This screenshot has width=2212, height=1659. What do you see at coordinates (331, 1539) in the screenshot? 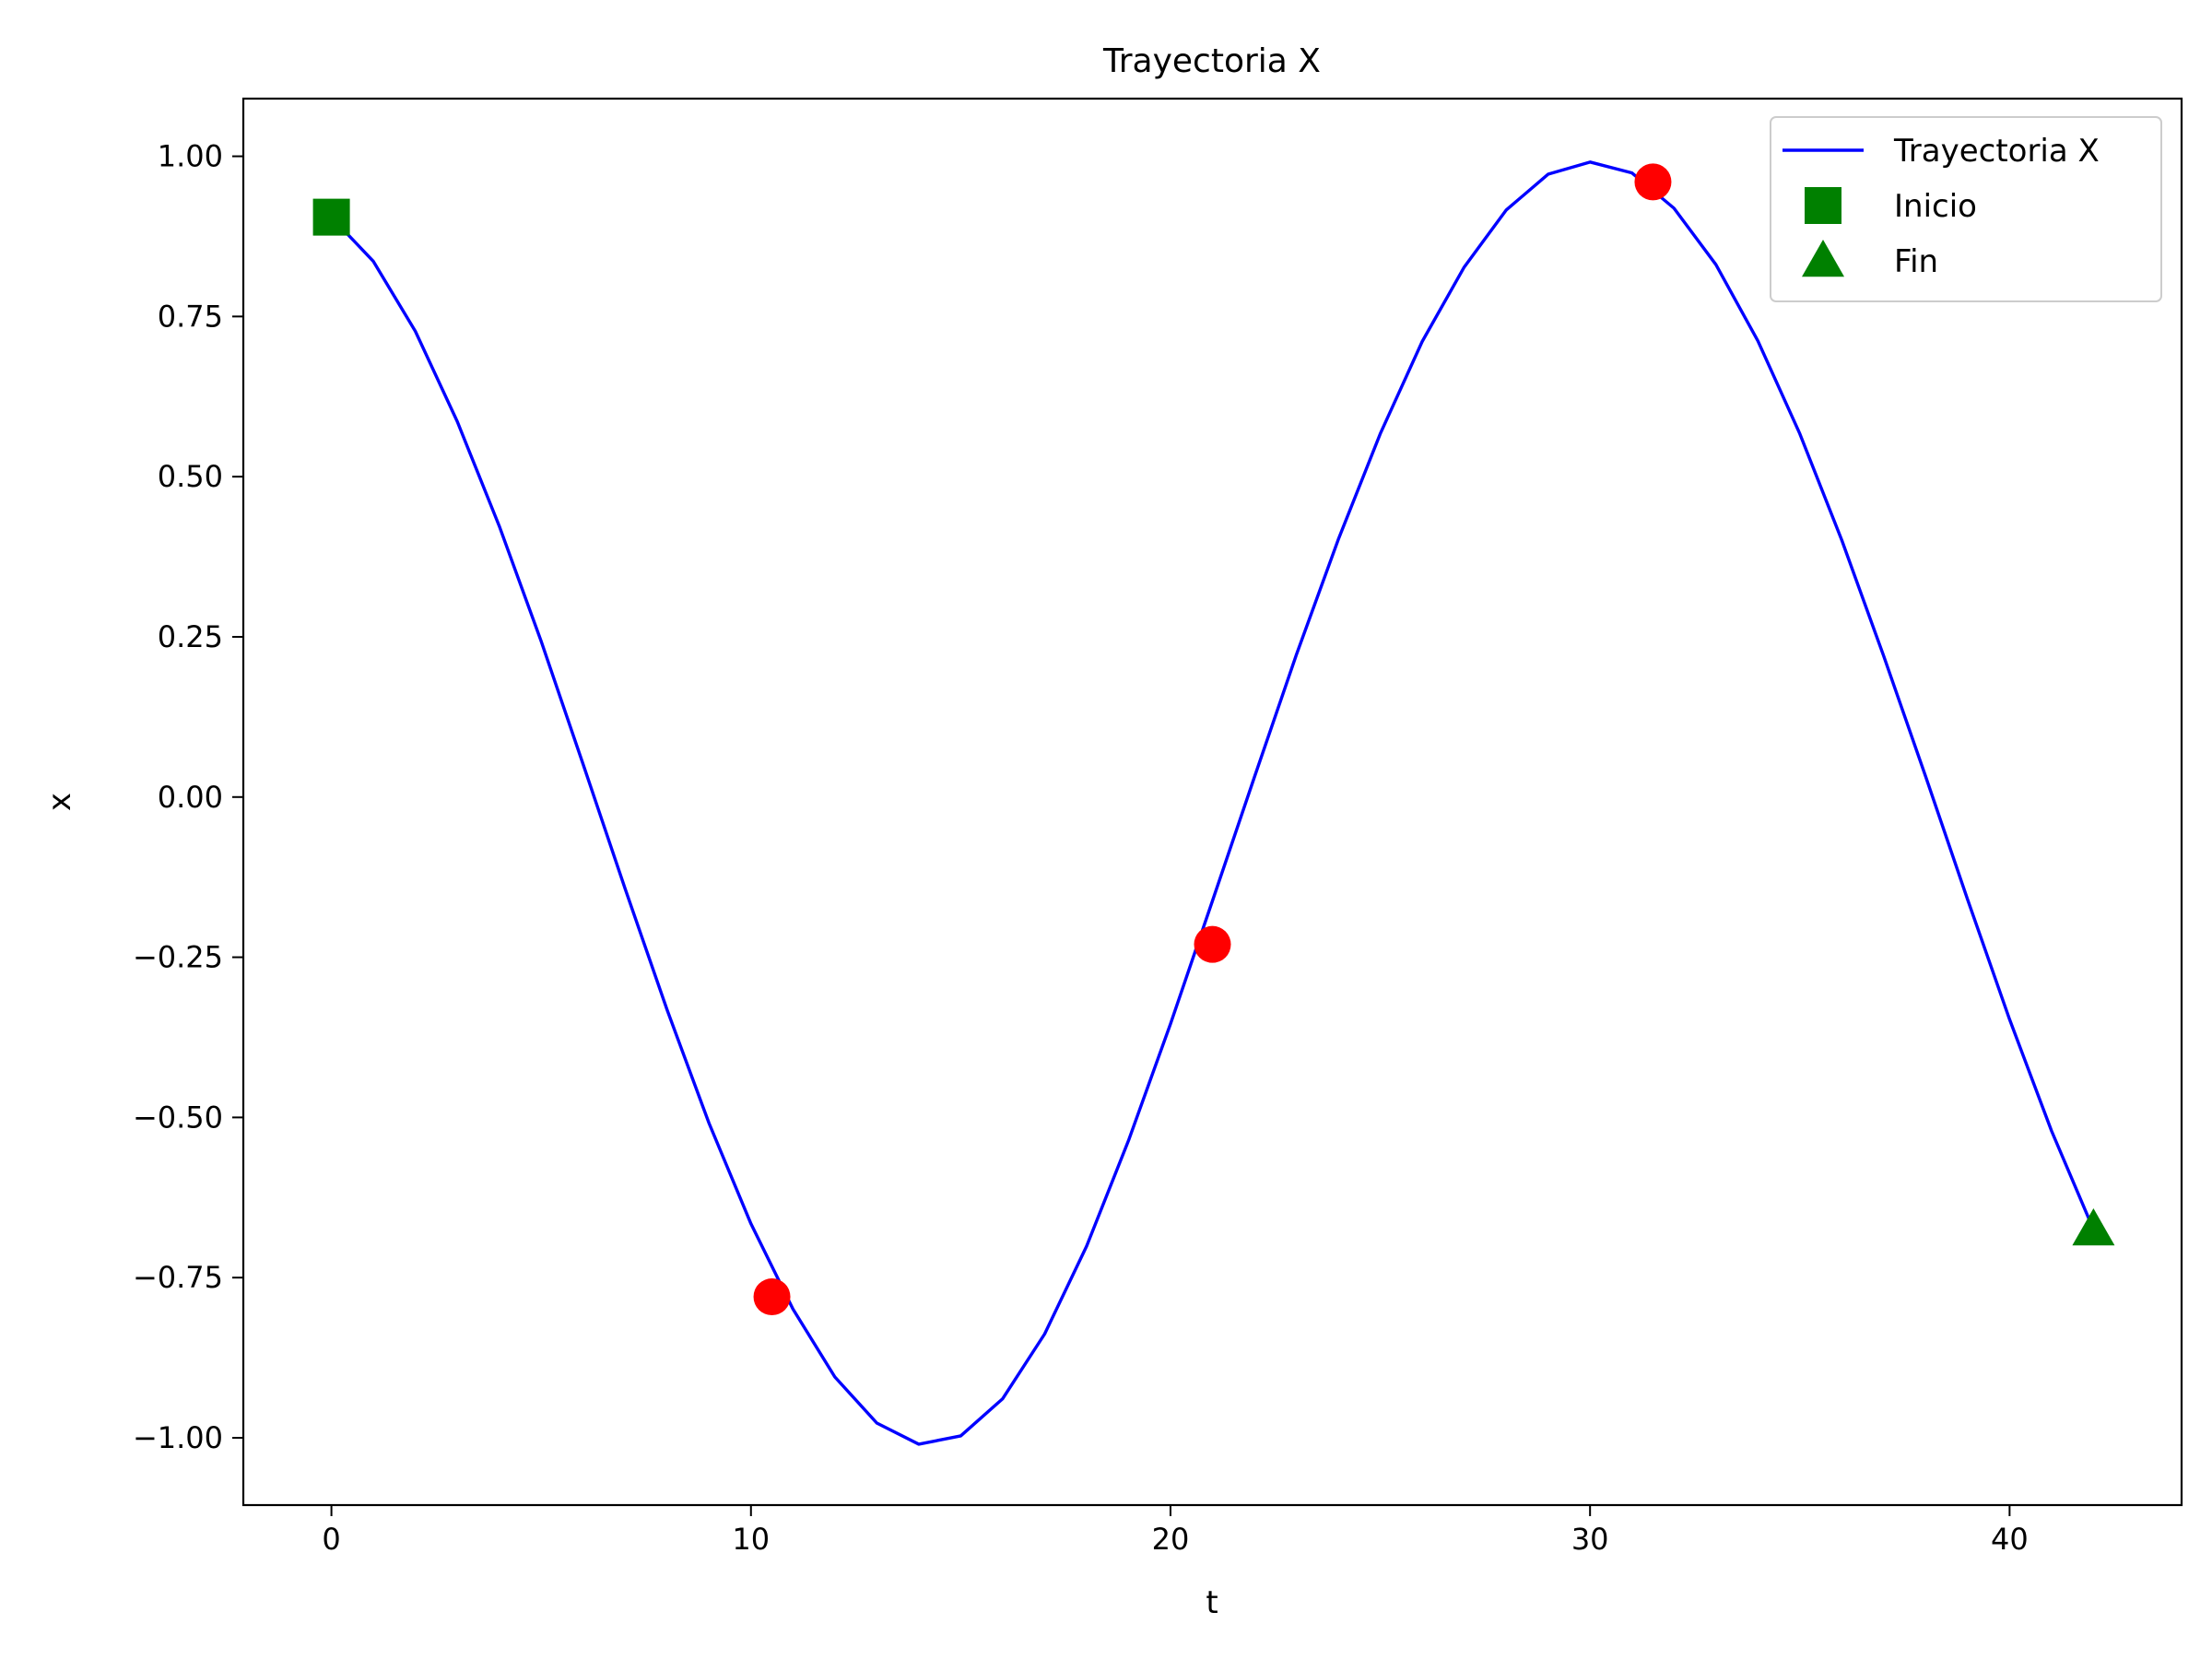
I see `x-tick-label: 0` at bounding box center [331, 1539].